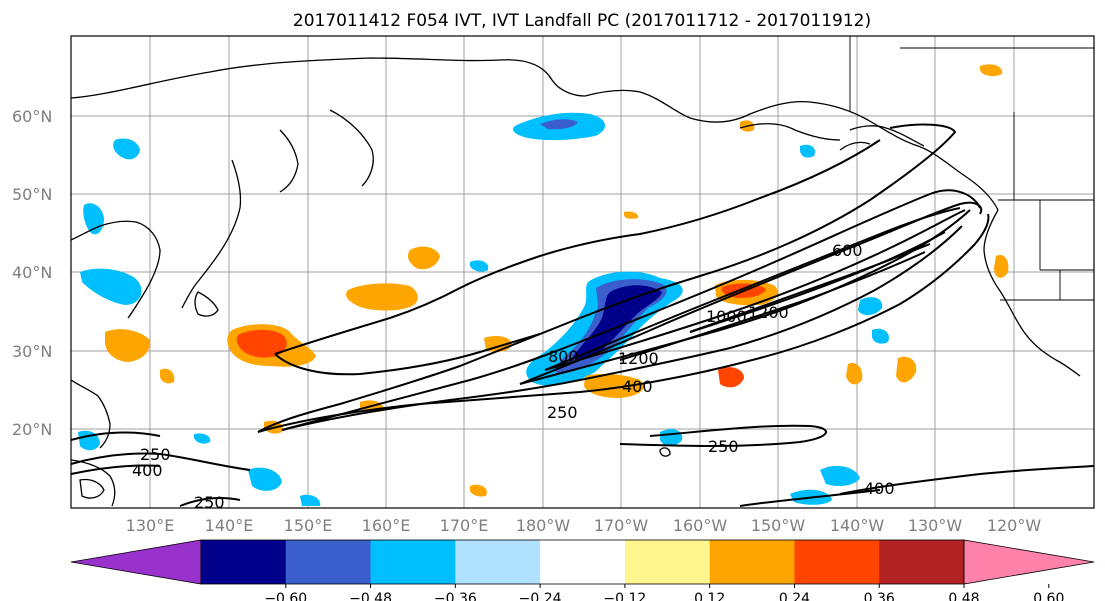 The height and width of the screenshot is (601, 1105). What do you see at coordinates (150, 525) in the screenshot?
I see `lon-label: 130°E` at bounding box center [150, 525].